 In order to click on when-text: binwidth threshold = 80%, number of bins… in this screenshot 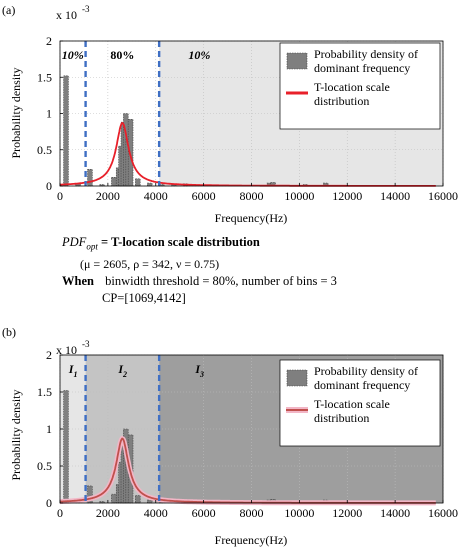, I will do `click(221, 280)`.